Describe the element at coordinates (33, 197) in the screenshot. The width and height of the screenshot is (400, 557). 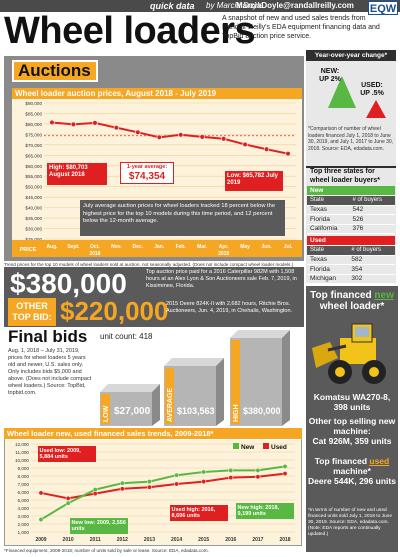
I see `y-tick-label: $45,000` at that location.